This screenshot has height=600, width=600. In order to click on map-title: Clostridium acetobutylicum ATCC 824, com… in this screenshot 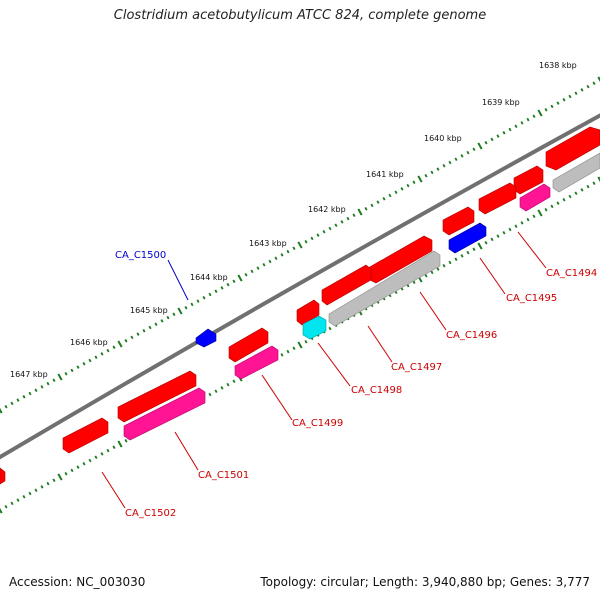, I will do `click(300, 15)`.